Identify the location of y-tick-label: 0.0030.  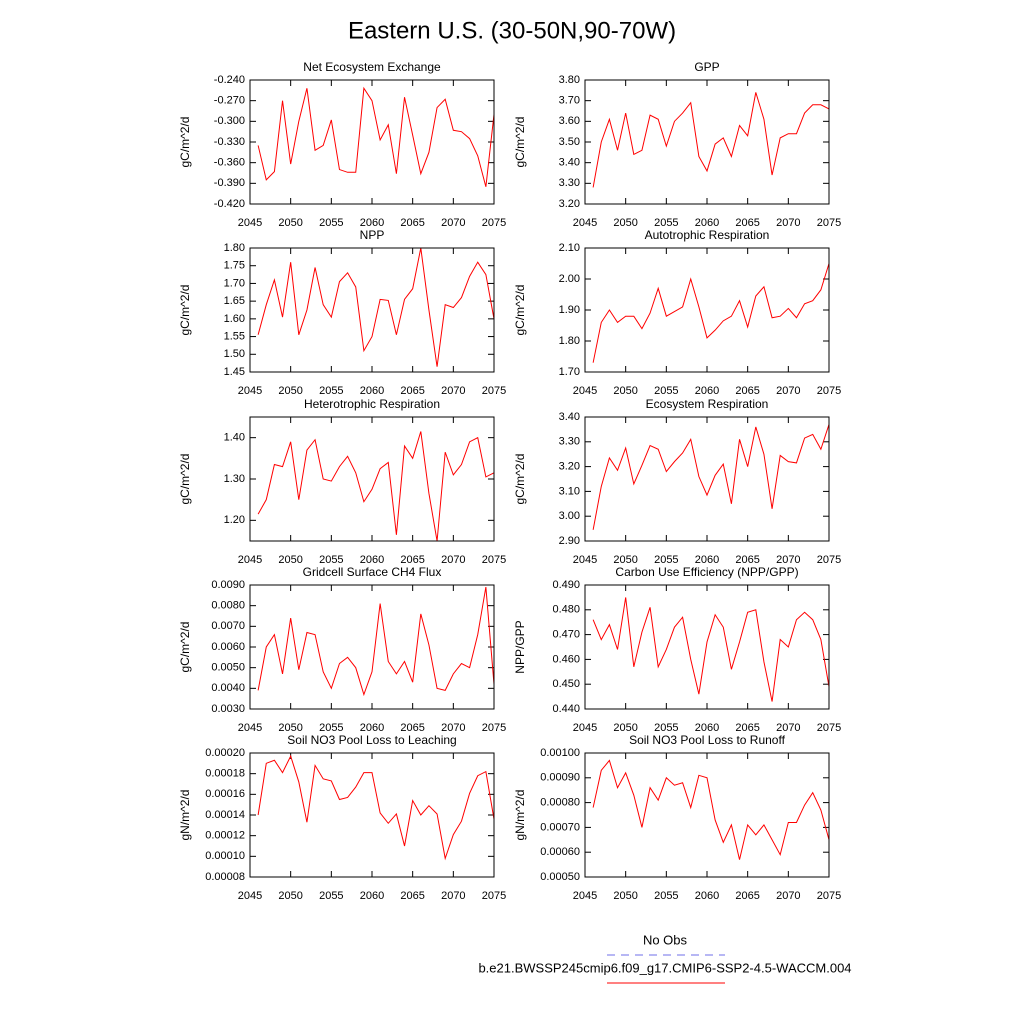
(228, 709).